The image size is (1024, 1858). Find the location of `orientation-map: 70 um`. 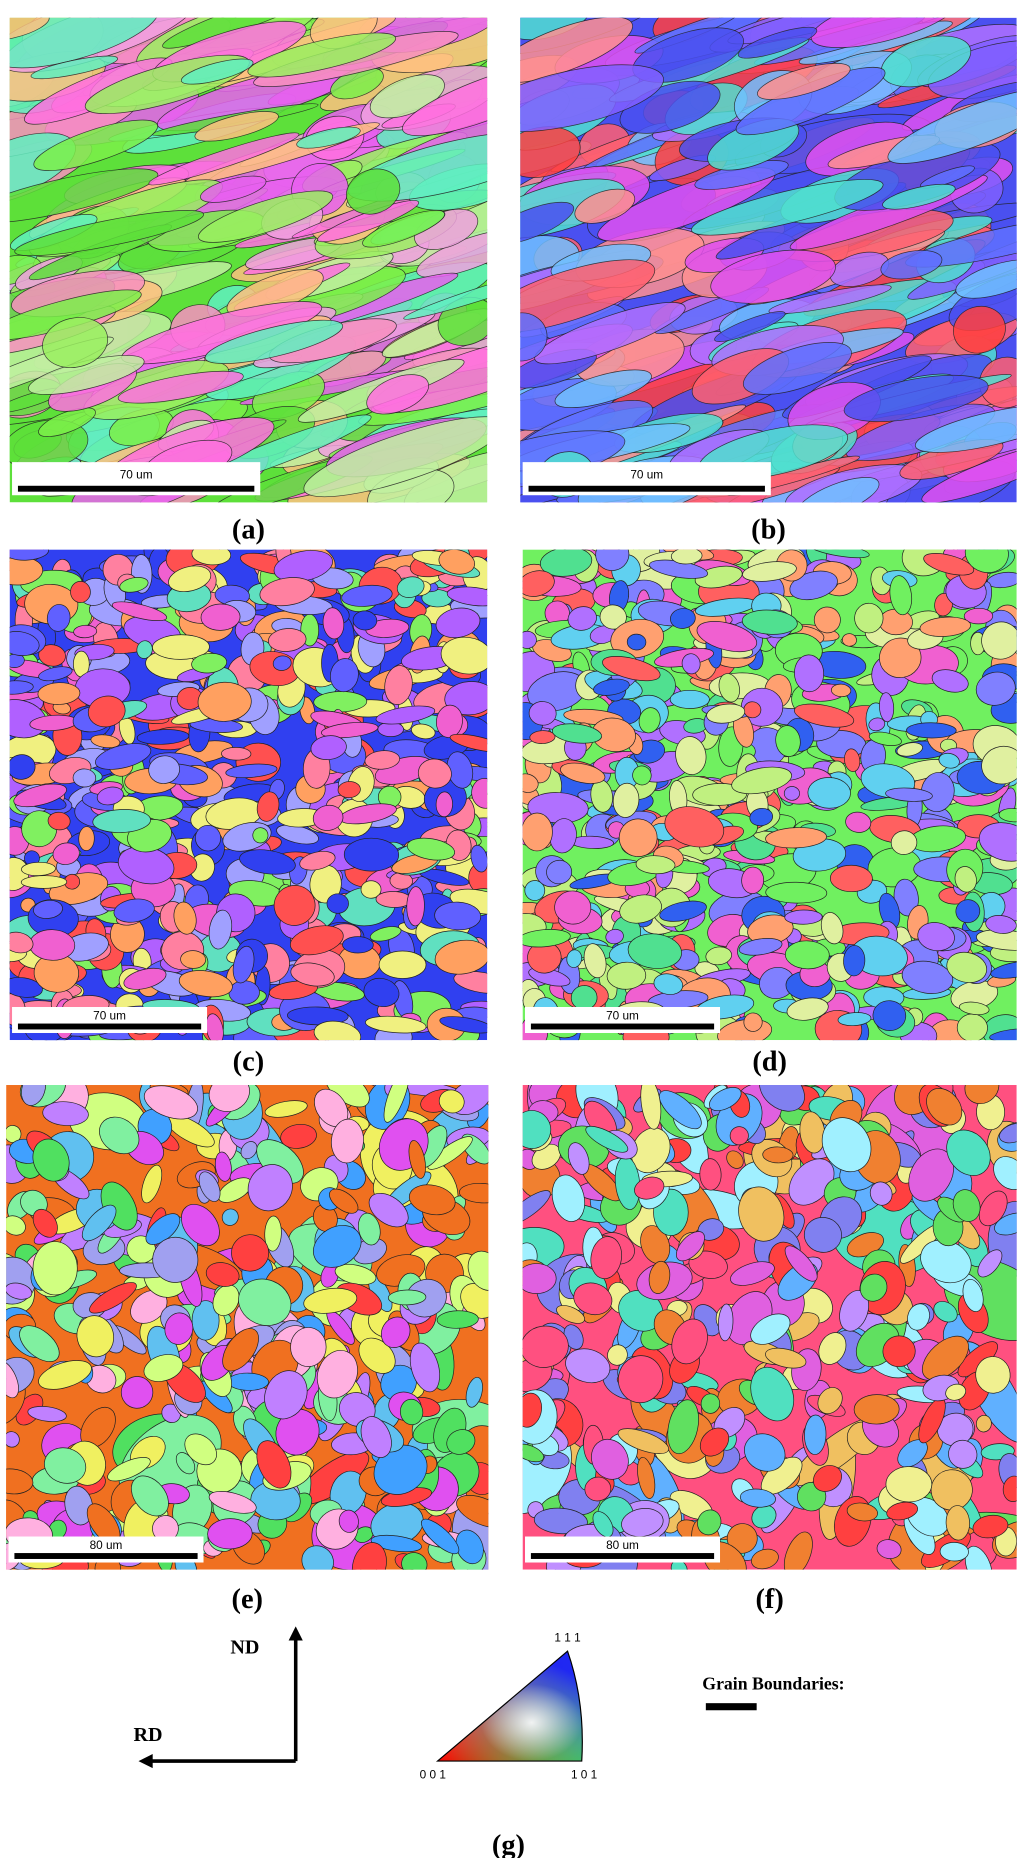

orientation-map: 70 um is located at coordinates (769, 795).